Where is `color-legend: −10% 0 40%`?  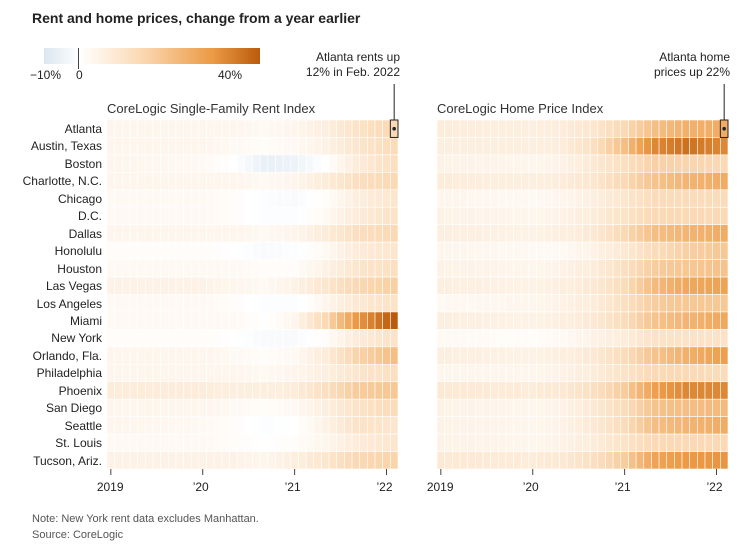
color-legend: −10% 0 40% is located at coordinates (145, 68).